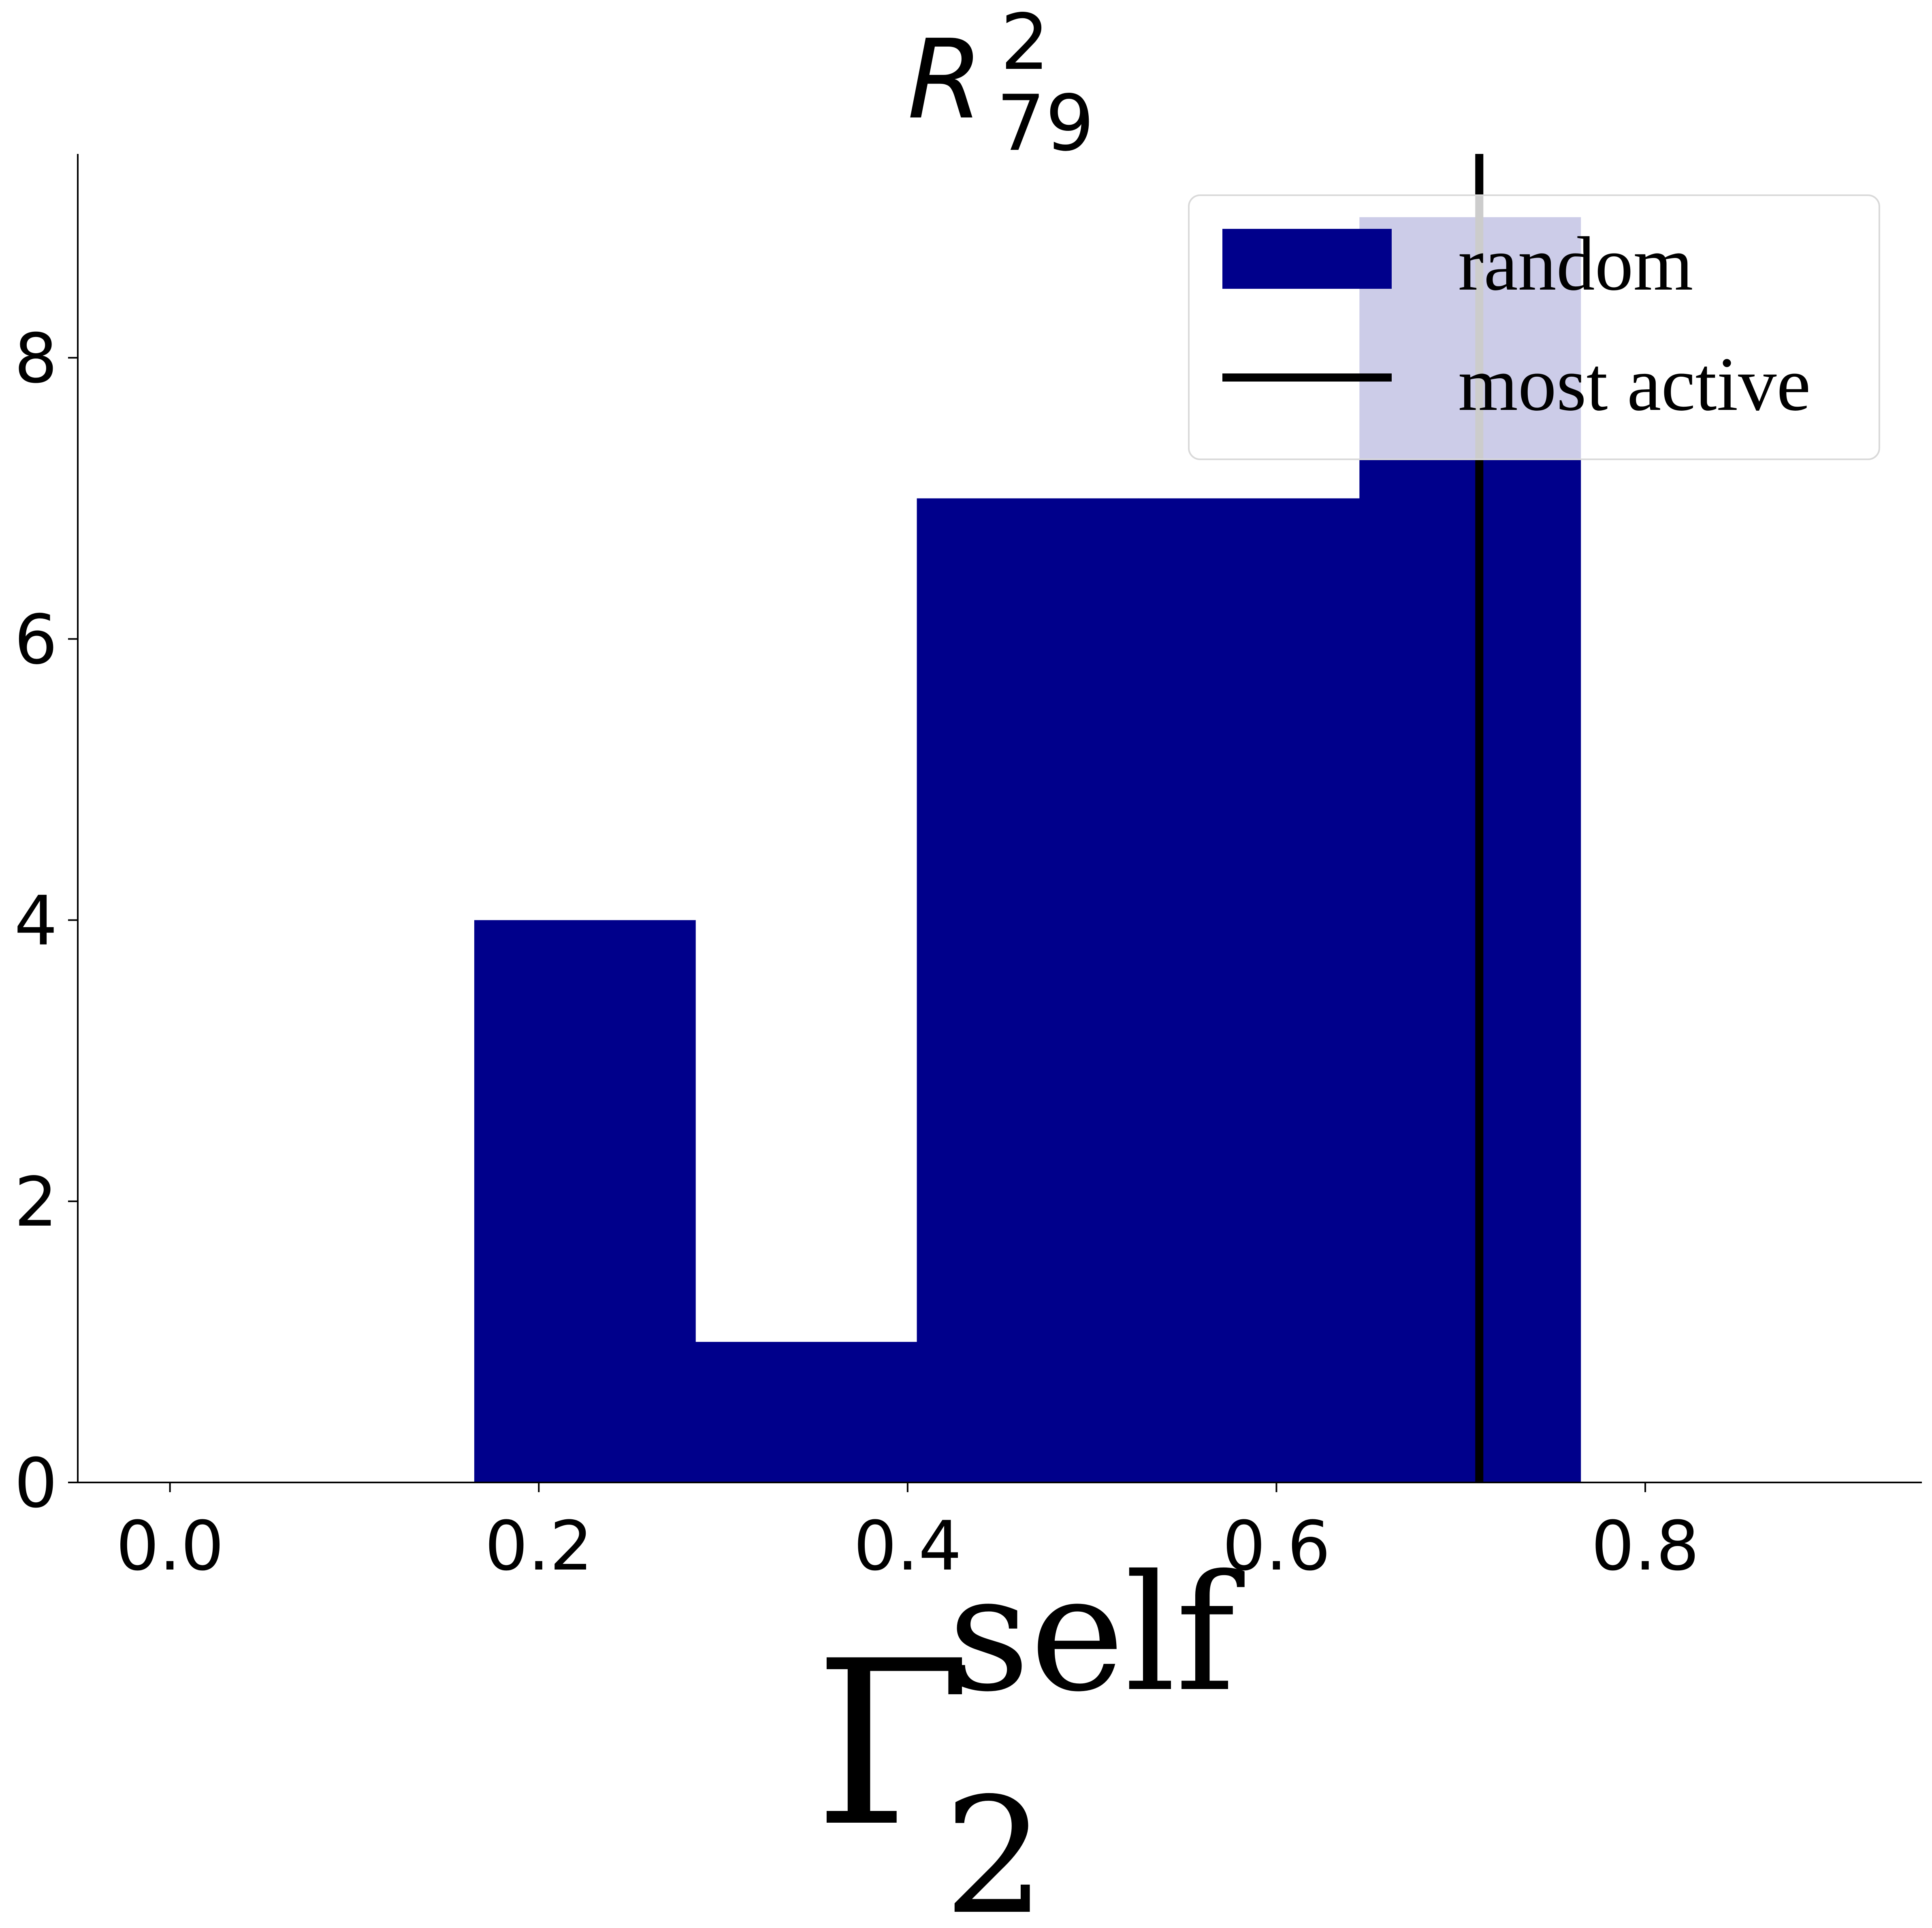  I want to click on title-subscript: 79, so click(1045, 123).